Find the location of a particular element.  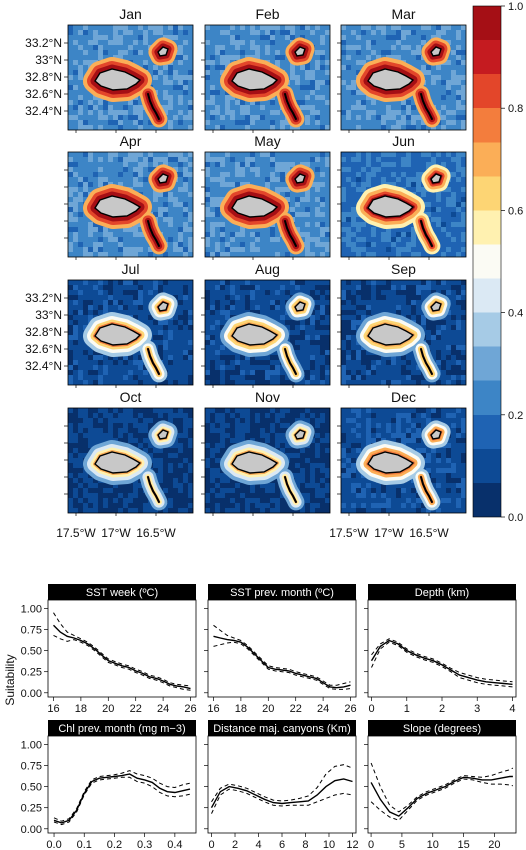

map-panel-dec: Dec is located at coordinates (402, 452).